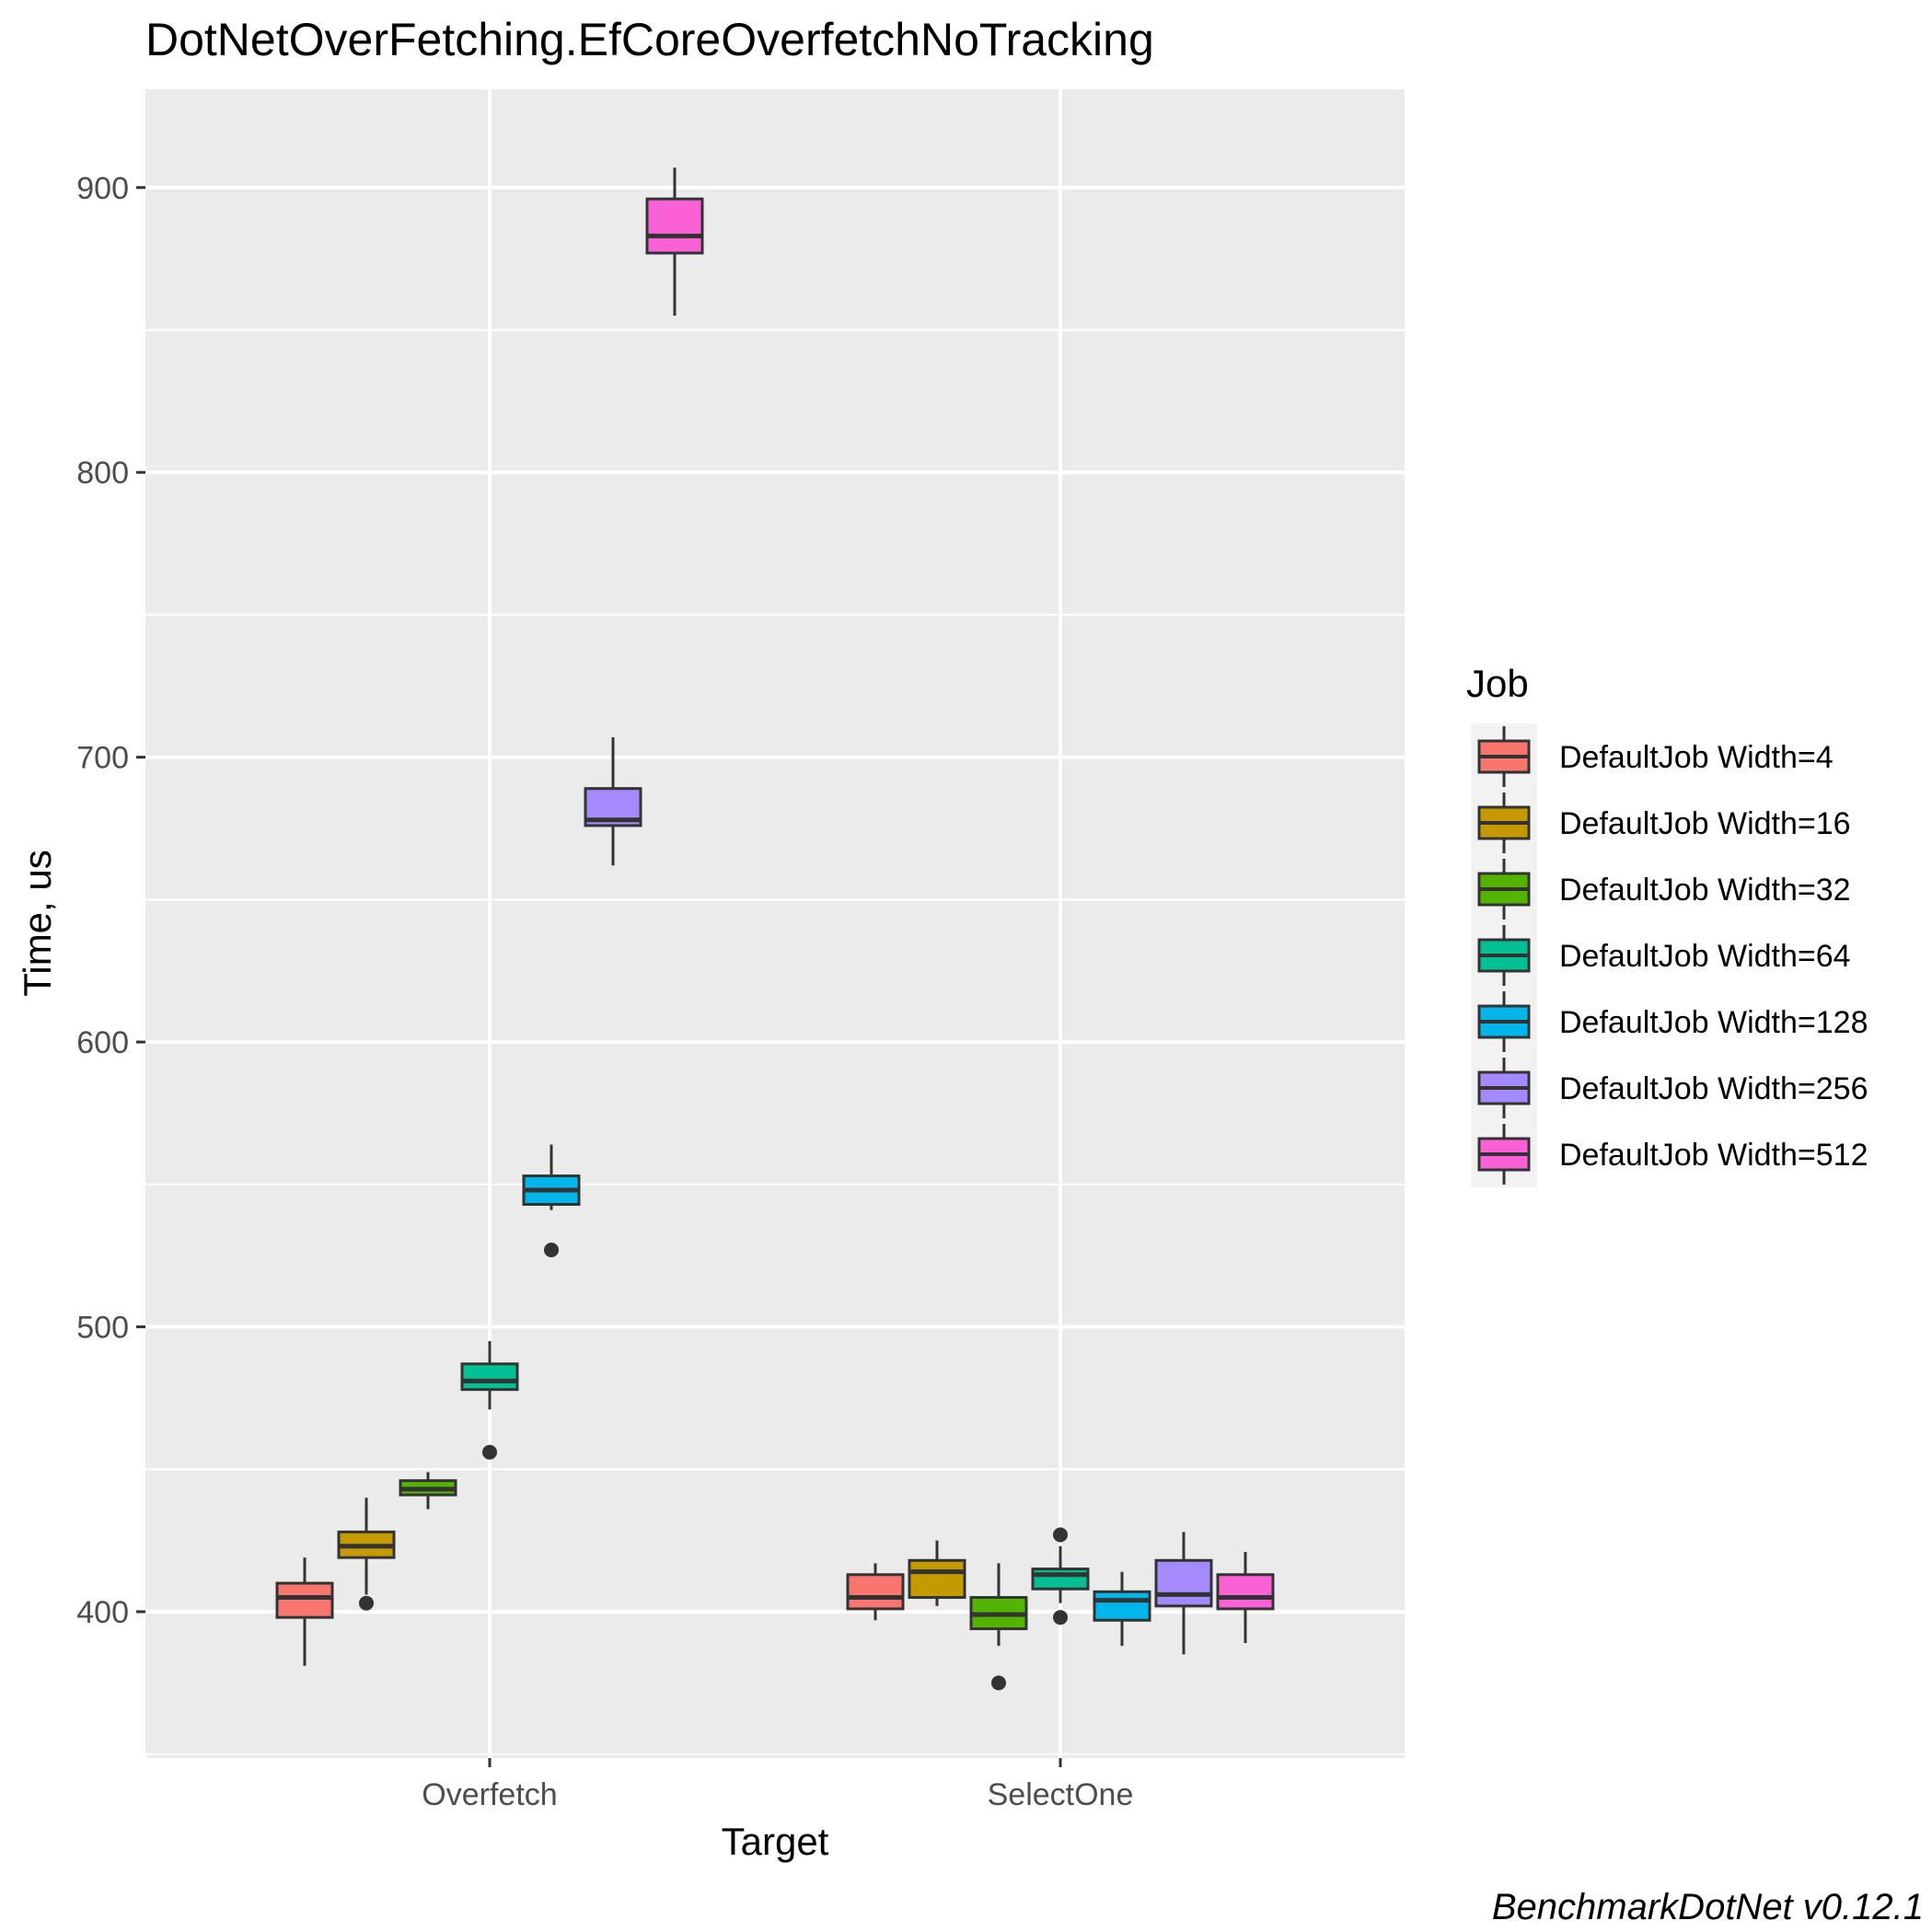 This screenshot has width=1932, height=1932. I want to click on y-axis-title: Time, us, so click(38, 923).